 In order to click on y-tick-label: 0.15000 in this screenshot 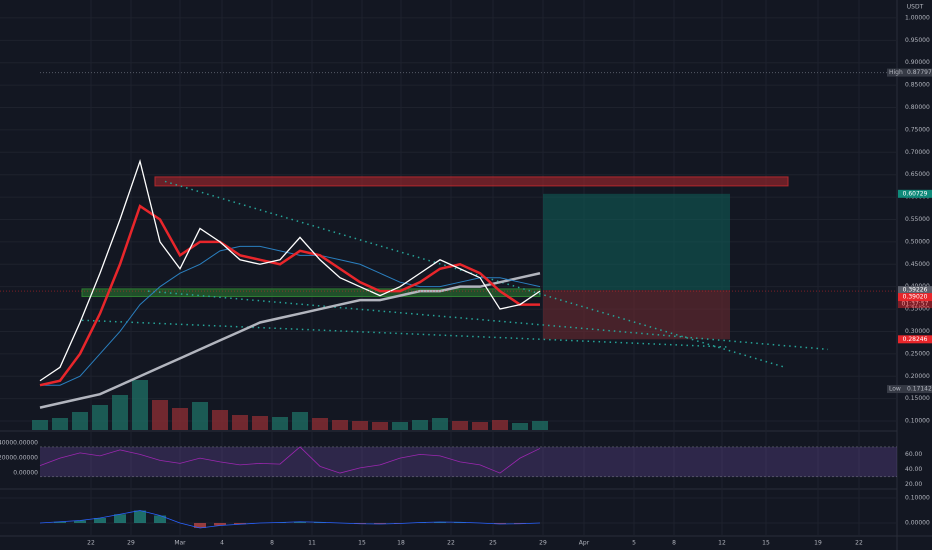, I will do `click(917, 398)`.